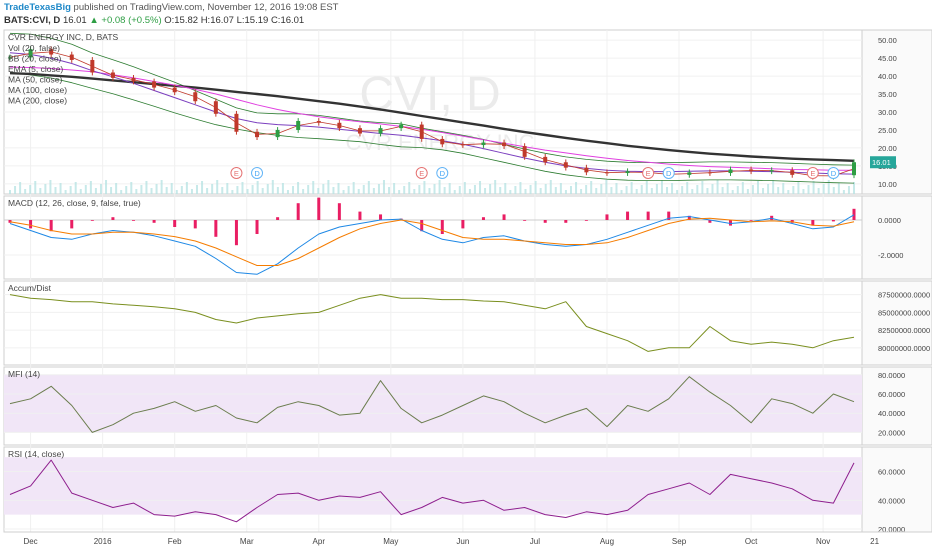 The image size is (932, 550). What do you see at coordinates (34, 48) in the screenshot?
I see `price-legend-item: Vol (20, false)` at bounding box center [34, 48].